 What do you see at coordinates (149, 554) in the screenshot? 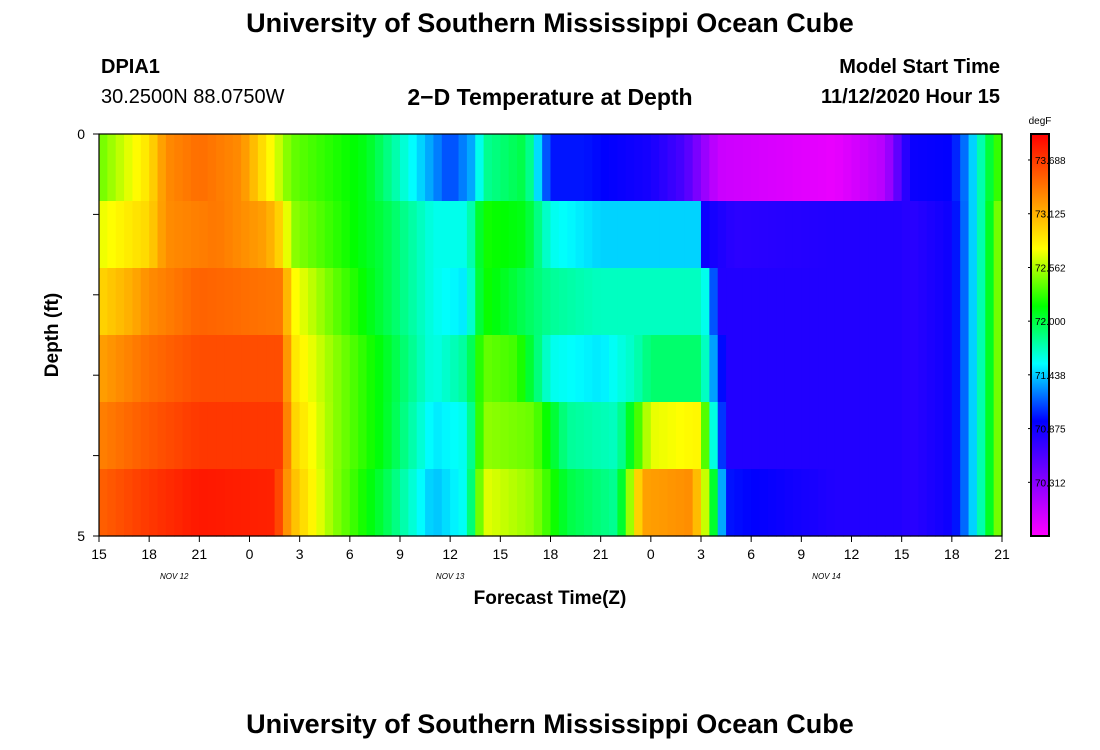
I see `x-tick-label: 18` at bounding box center [149, 554].